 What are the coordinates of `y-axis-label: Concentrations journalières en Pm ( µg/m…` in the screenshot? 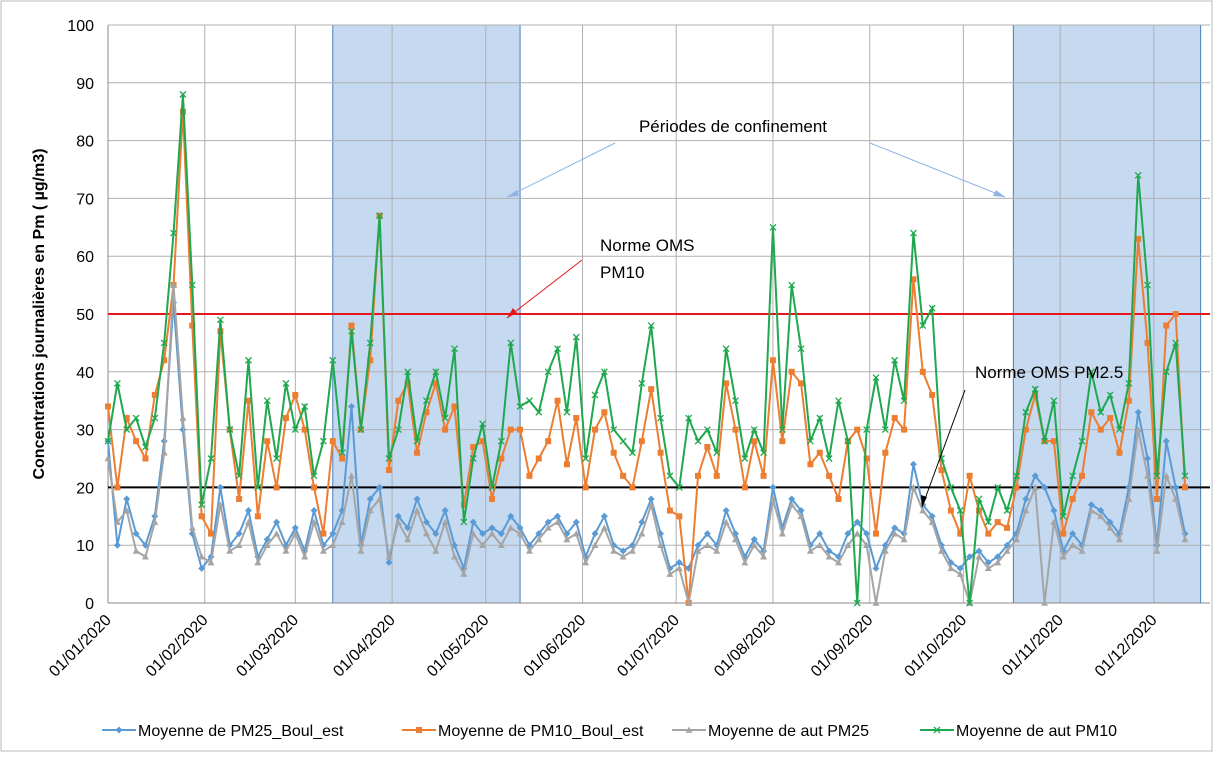 It's located at (39, 313).